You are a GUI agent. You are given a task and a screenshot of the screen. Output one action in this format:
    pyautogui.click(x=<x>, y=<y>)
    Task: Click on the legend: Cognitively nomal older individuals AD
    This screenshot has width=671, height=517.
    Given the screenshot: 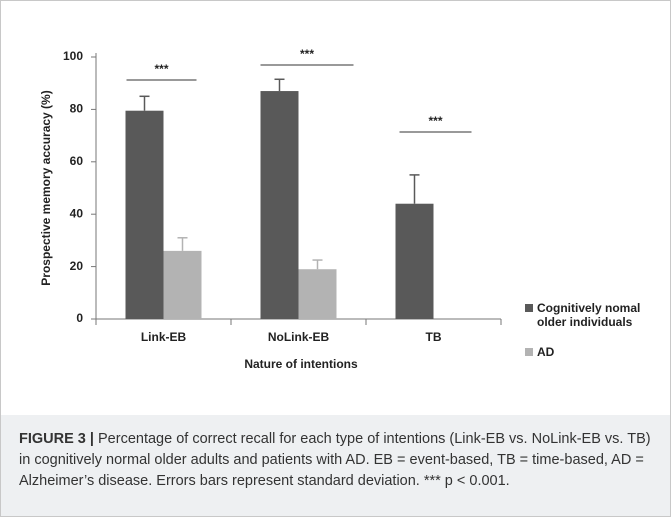 What is the action you would take?
    pyautogui.click(x=595, y=338)
    